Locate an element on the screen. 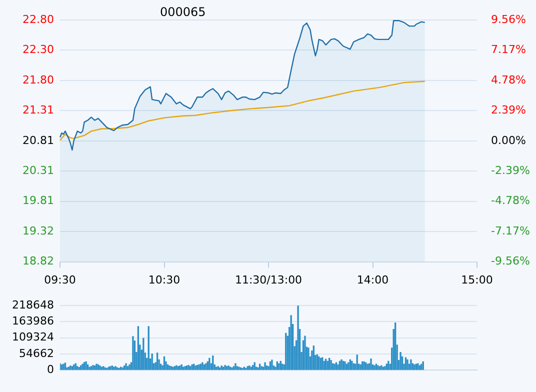 The image size is (536, 392). x-tick-label: 14:00 is located at coordinates (372, 279).